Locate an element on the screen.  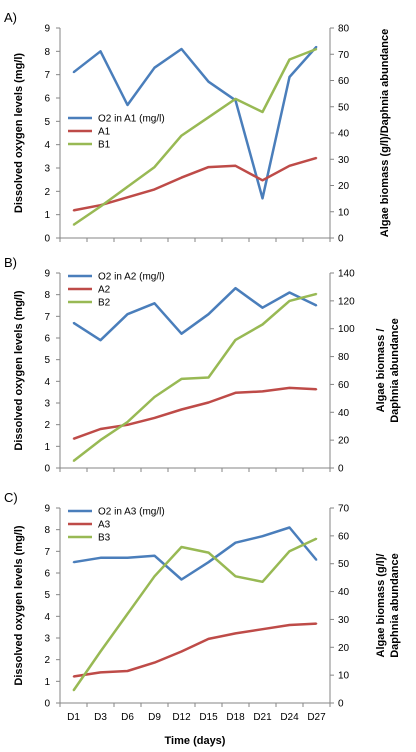
right-tick-label: 10 is located at coordinates (344, 676).